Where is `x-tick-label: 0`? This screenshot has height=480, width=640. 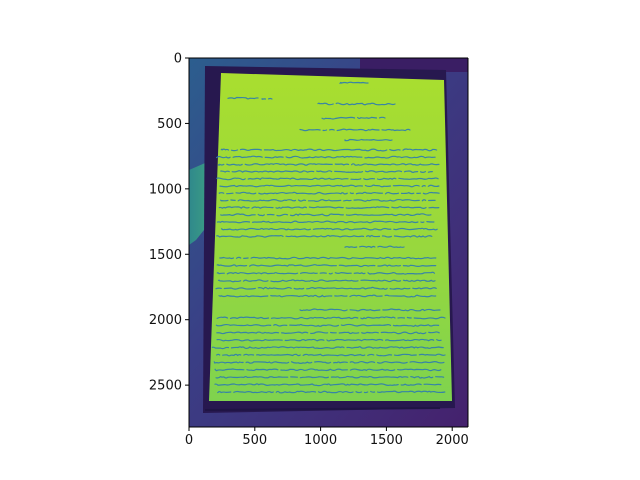 x-tick-label: 0 is located at coordinates (189, 440).